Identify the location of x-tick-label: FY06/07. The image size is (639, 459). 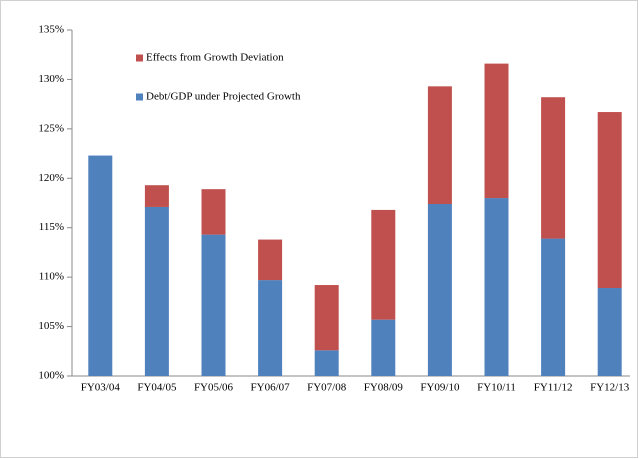
(271, 388).